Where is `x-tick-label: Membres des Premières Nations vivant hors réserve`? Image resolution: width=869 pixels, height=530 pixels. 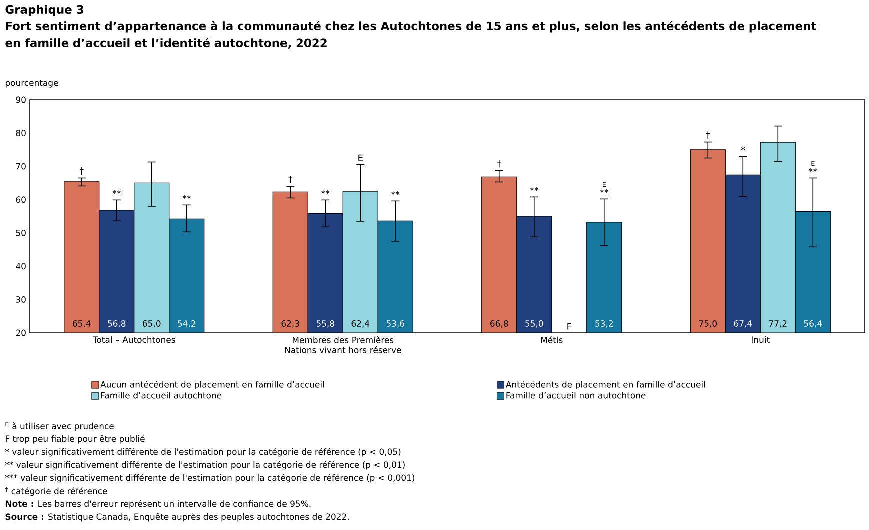
x-tick-label: Membres des Premières Nations vivant hors réserve is located at coordinates (343, 345).